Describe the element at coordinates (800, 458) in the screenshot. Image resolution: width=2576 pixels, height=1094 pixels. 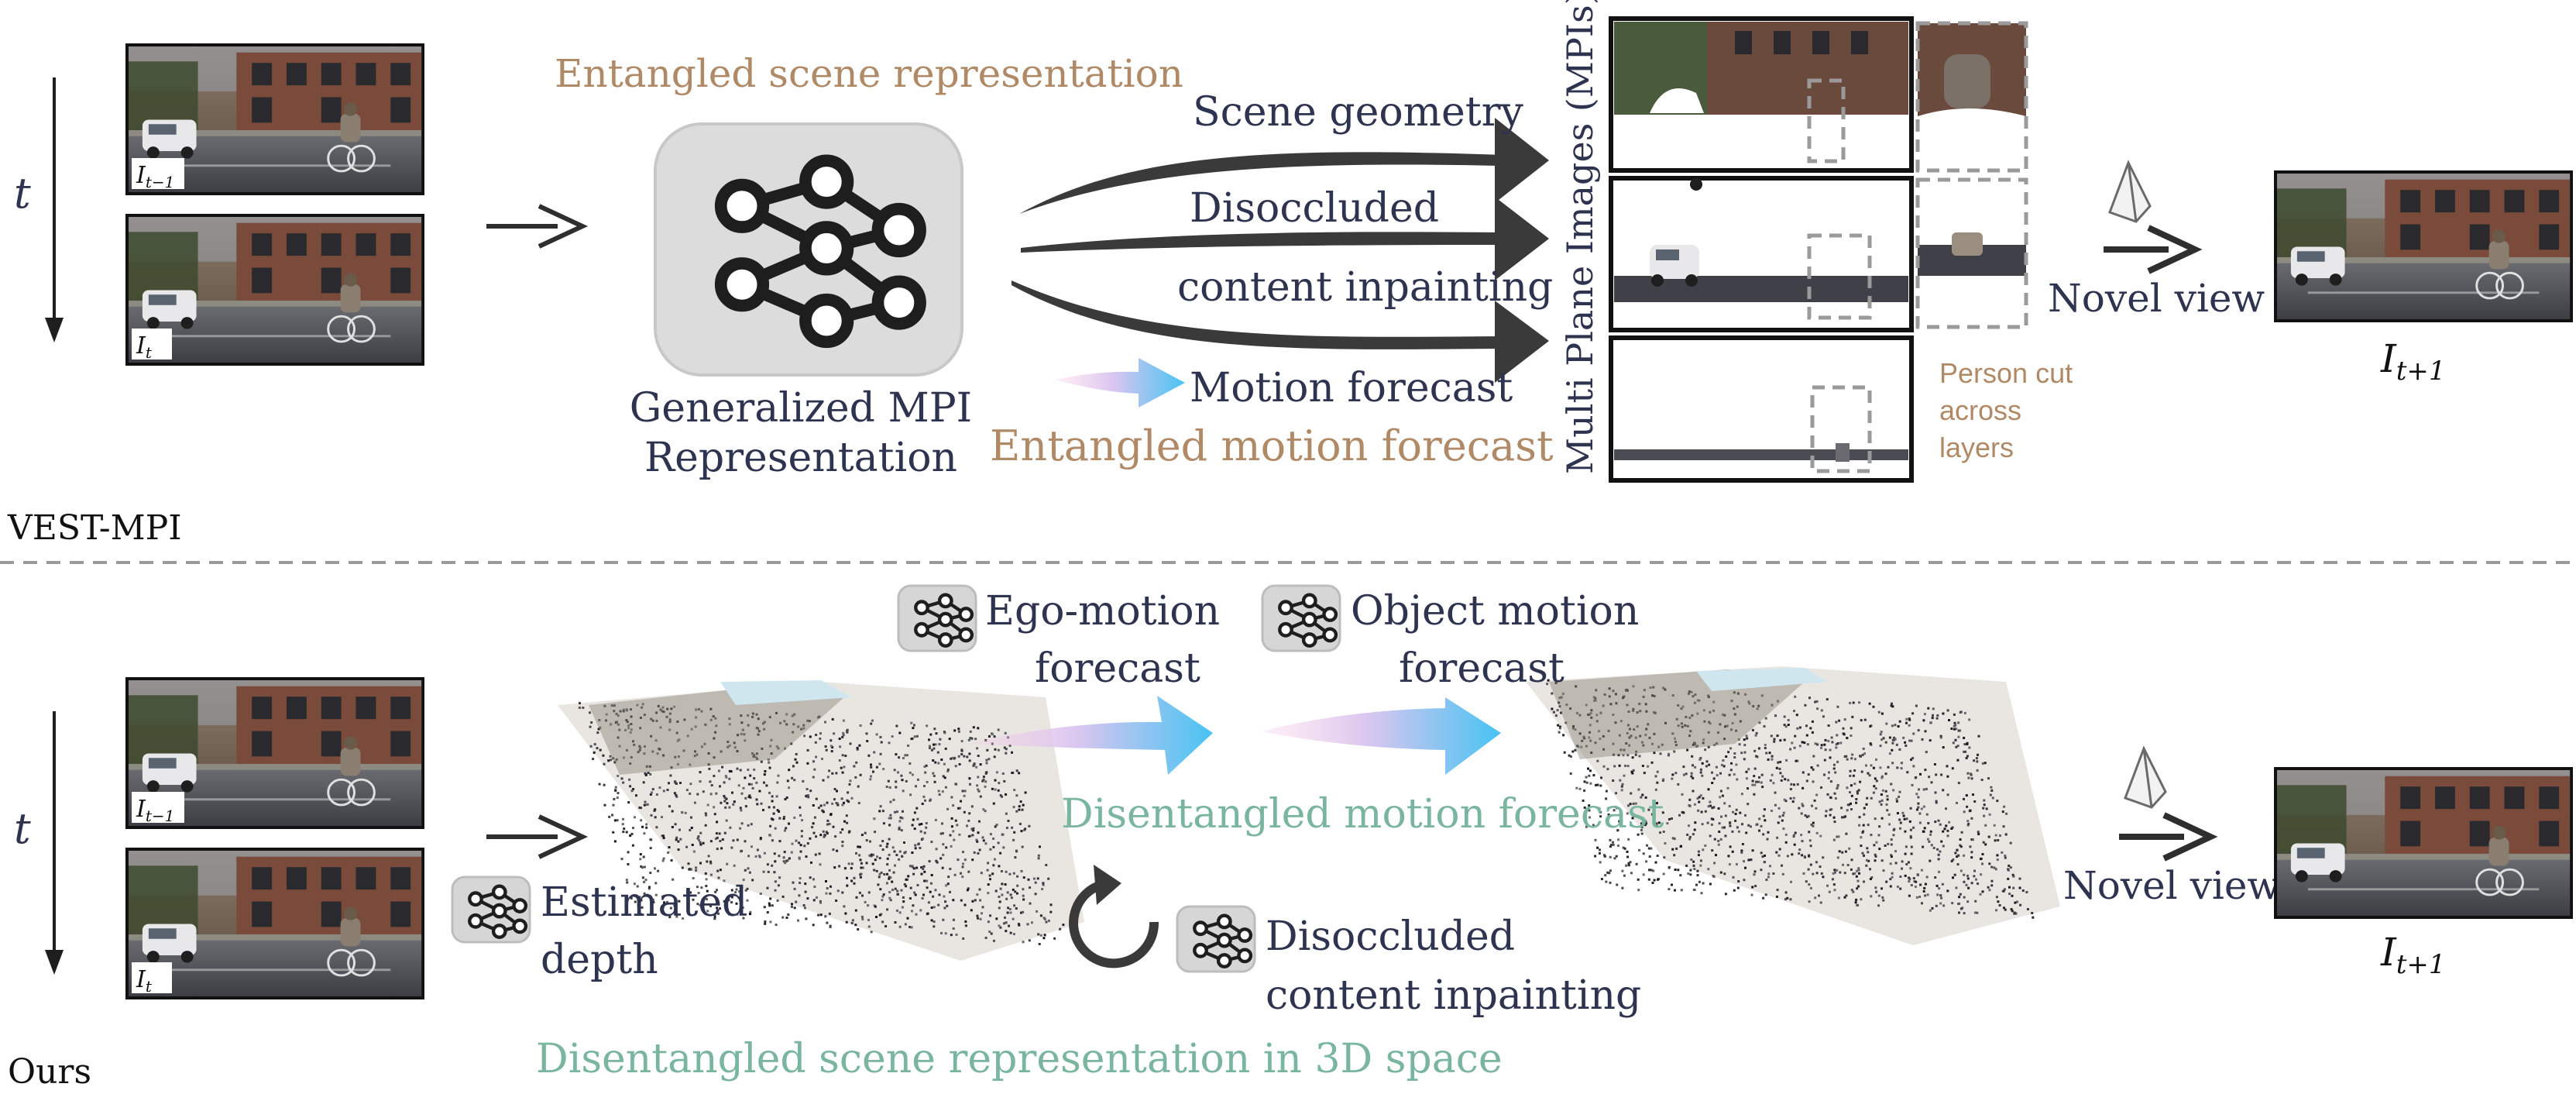
I see `network-label-line2: Representation` at that location.